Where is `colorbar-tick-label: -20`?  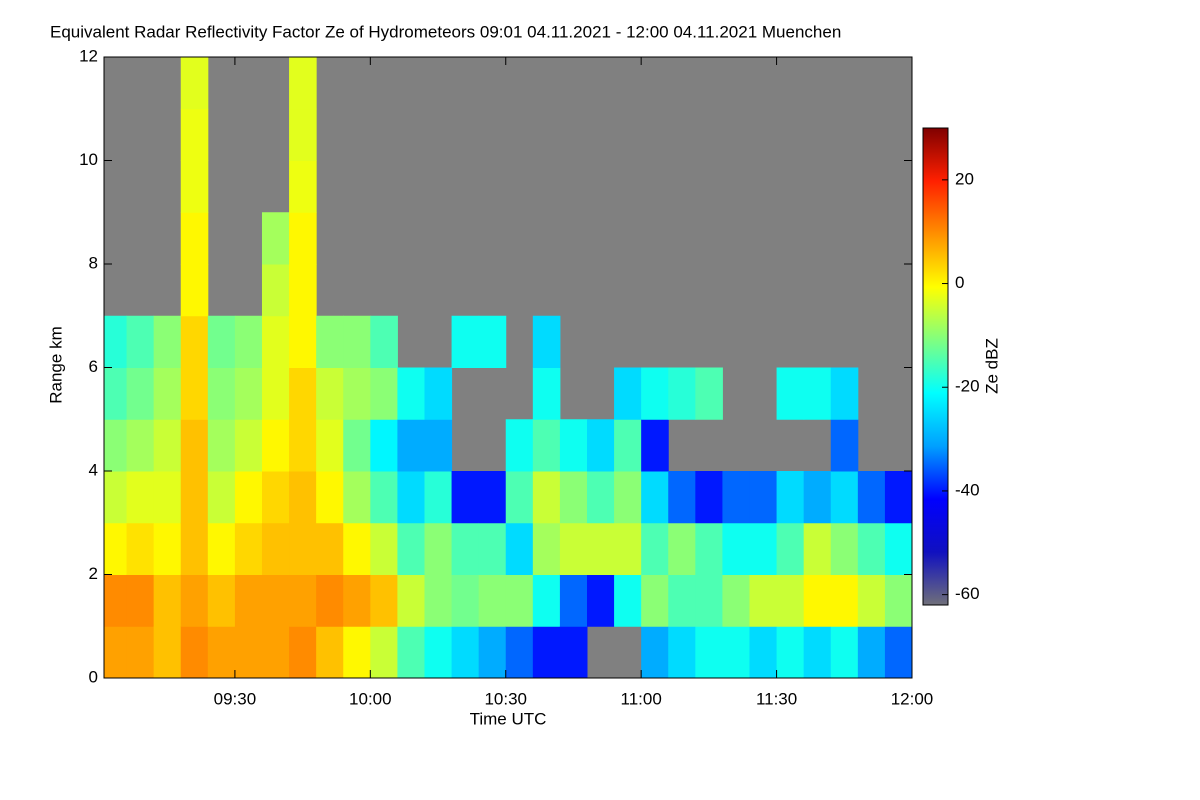
colorbar-tick-label: -20 is located at coordinates (967, 386).